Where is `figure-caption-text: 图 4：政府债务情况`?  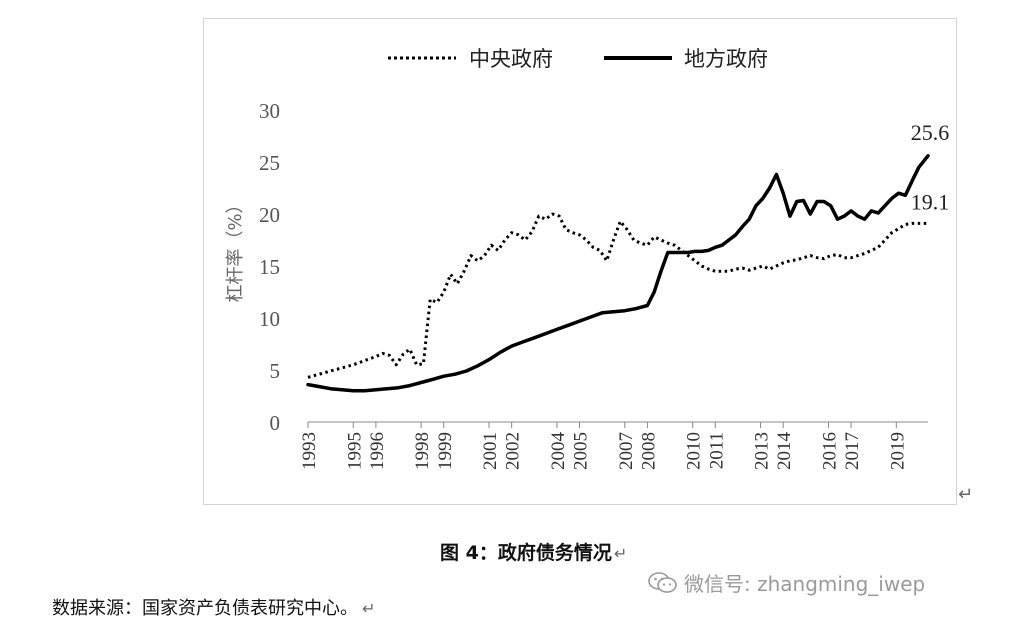 figure-caption-text: 图 4：政府债务情况 is located at coordinates (526, 553).